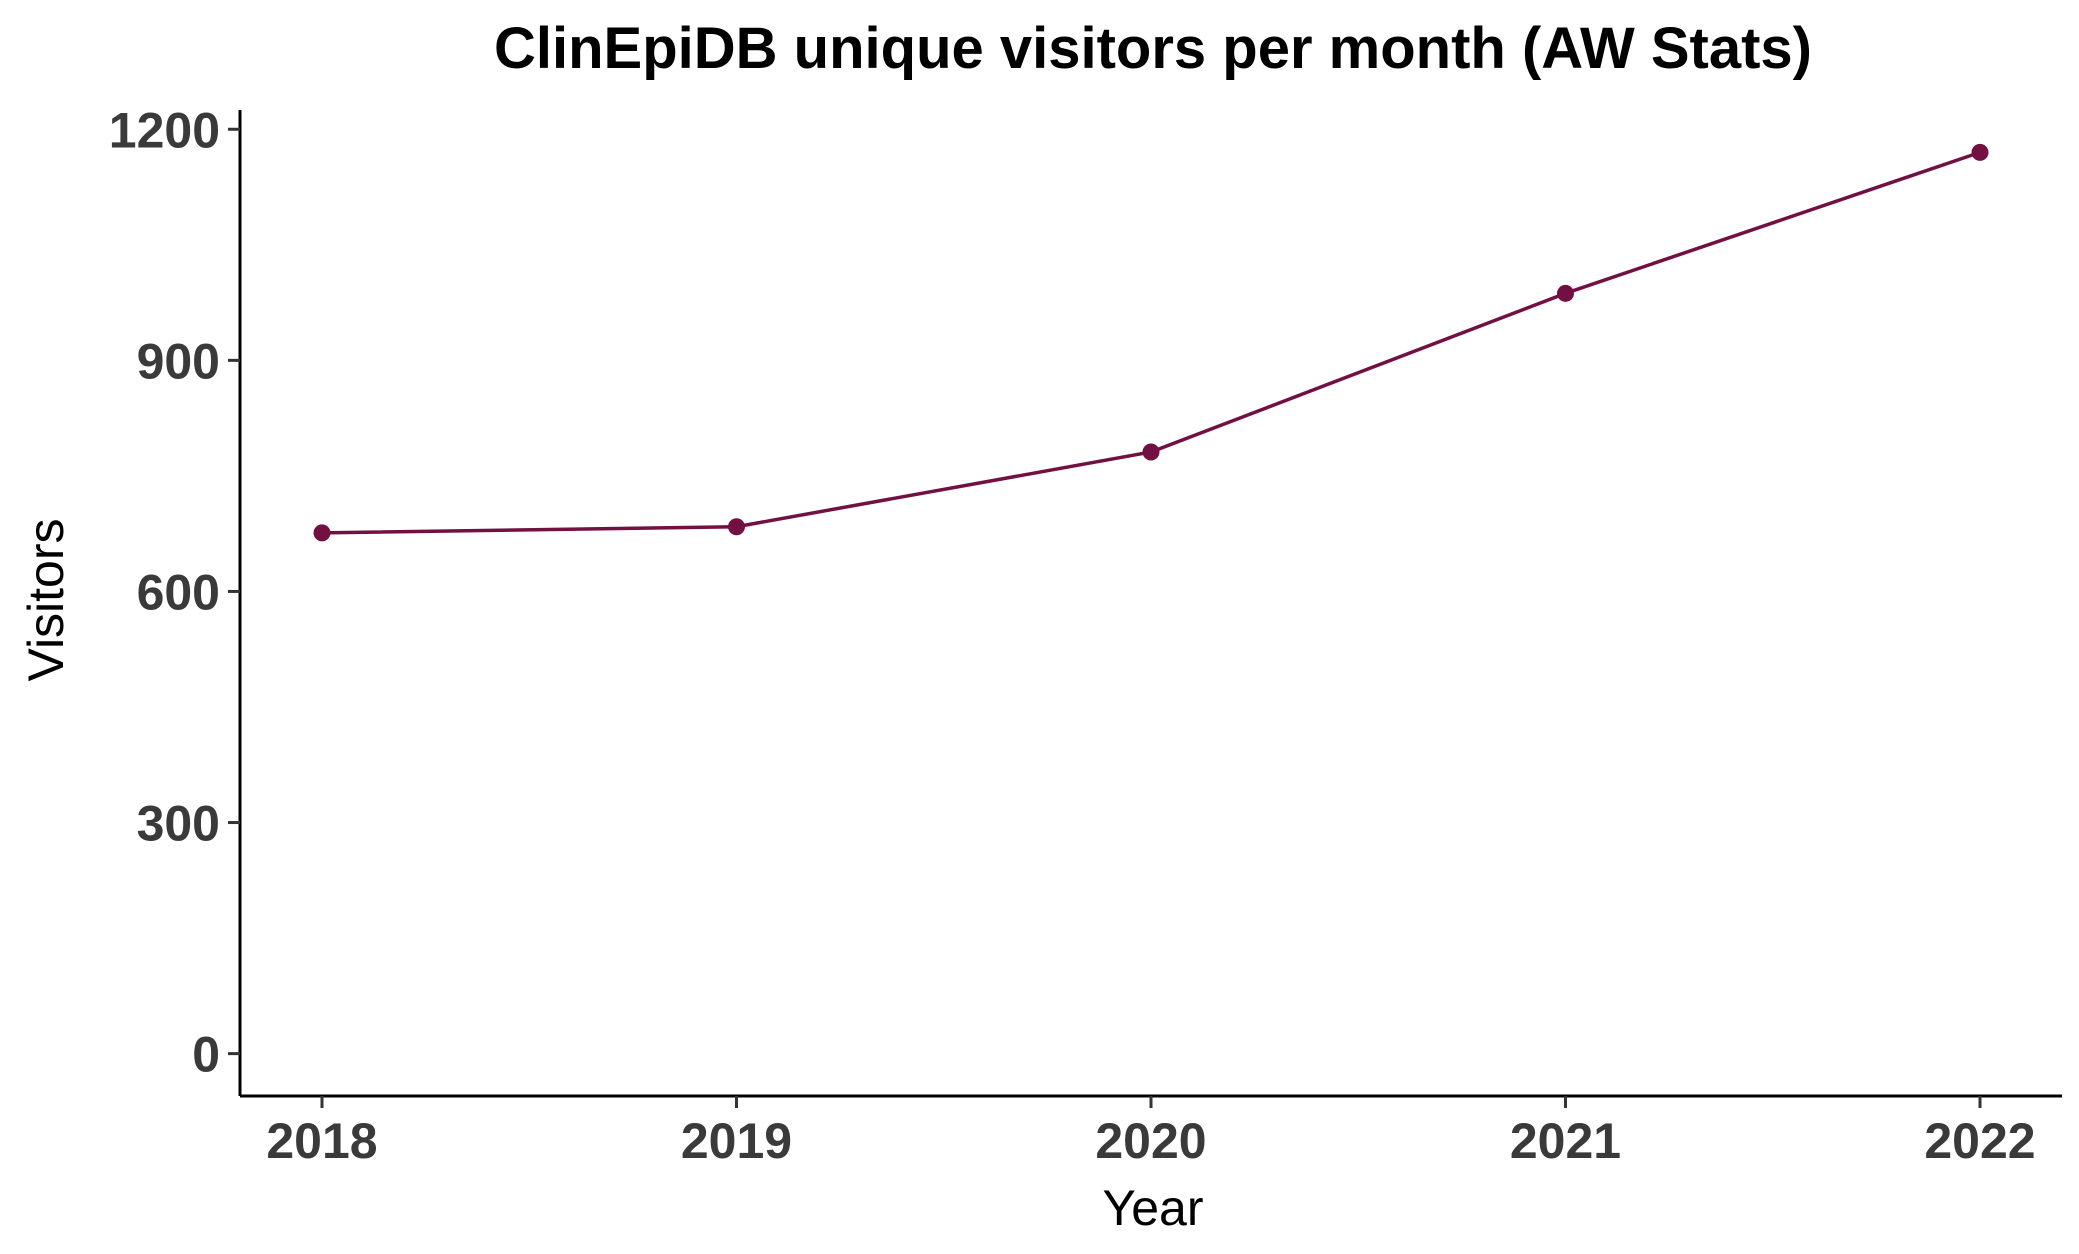 The width and height of the screenshot is (2079, 1254). I want to click on x-tick-label: 2019, so click(736, 1141).